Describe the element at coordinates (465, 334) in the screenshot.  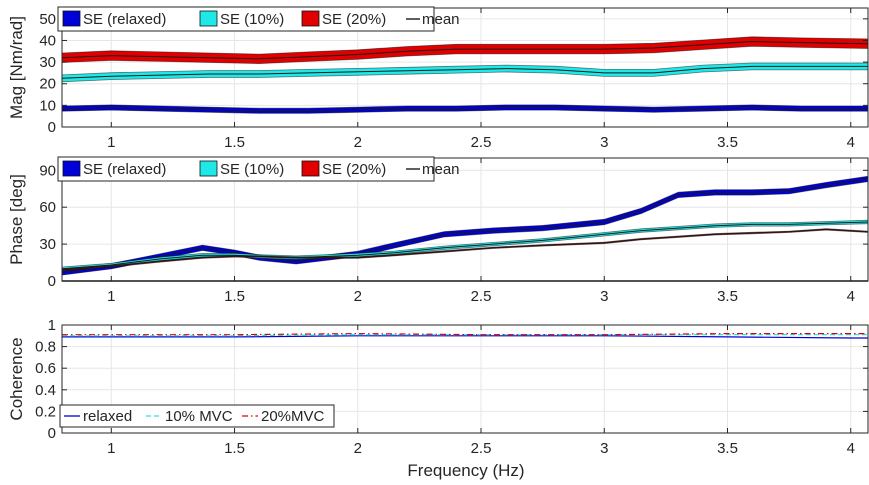
I see `line-p20` at that location.